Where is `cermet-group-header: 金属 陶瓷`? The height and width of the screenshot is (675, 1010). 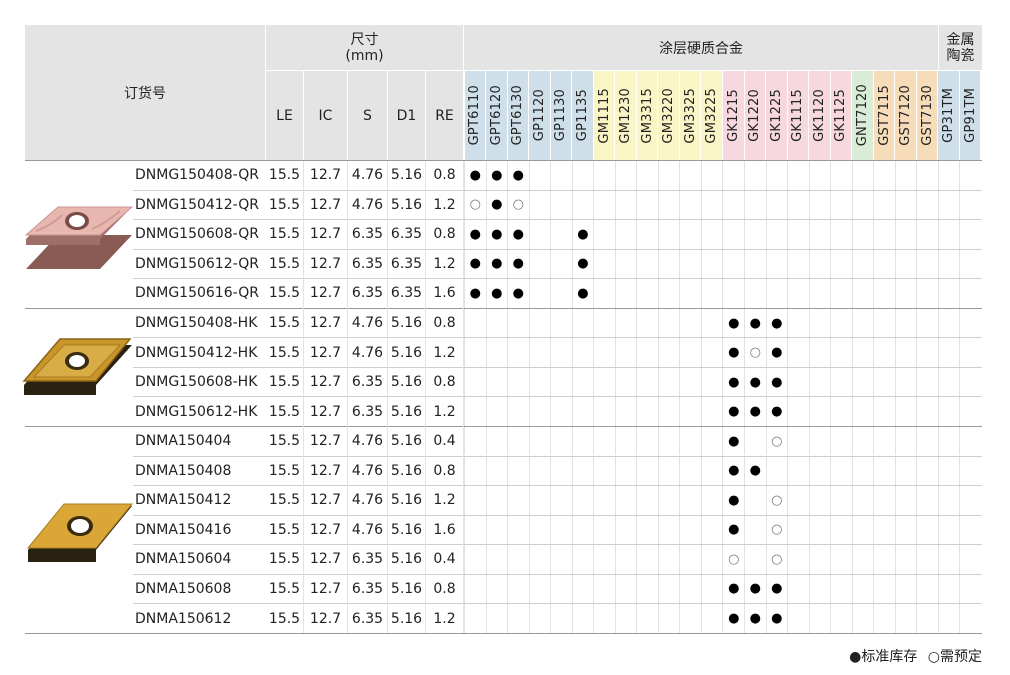 cermet-group-header: 金属 陶瓷 is located at coordinates (960, 47).